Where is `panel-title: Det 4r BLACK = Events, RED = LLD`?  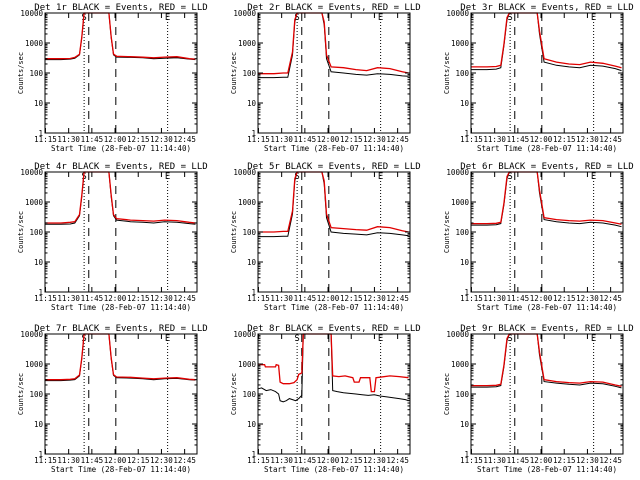 panel-title: Det 4r BLACK = Events, RED = LLD is located at coordinates (120, 167).